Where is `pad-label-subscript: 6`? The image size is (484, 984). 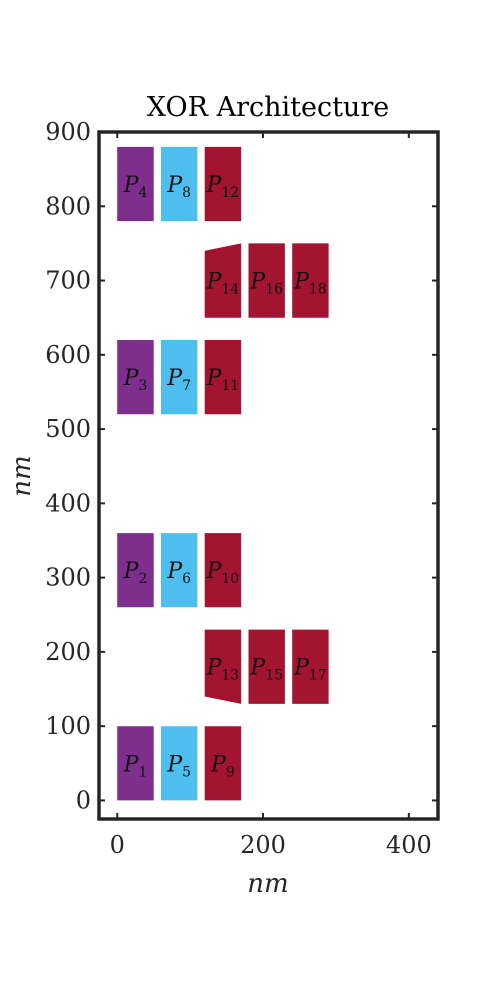 pad-label-subscript: 6 is located at coordinates (186, 579).